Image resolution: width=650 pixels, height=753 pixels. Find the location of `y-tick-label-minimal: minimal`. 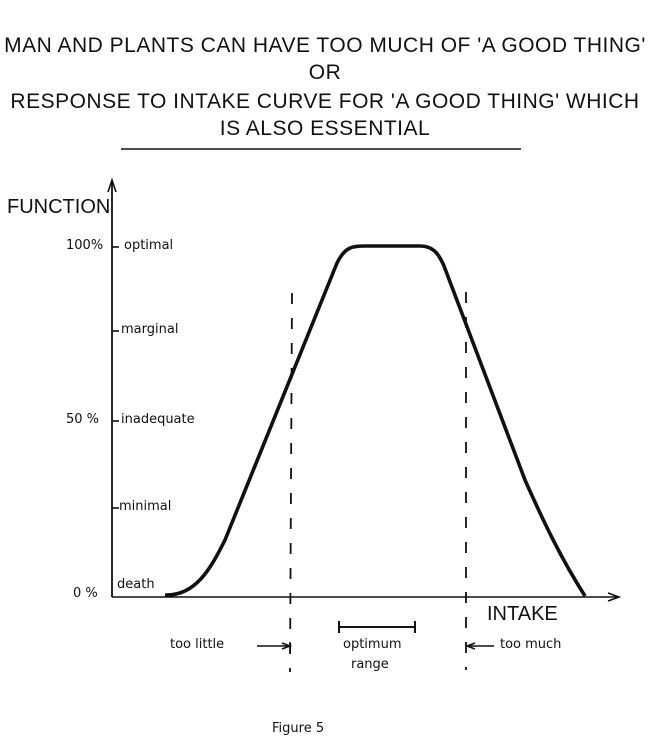

y-tick-label-minimal: minimal is located at coordinates (145, 506).